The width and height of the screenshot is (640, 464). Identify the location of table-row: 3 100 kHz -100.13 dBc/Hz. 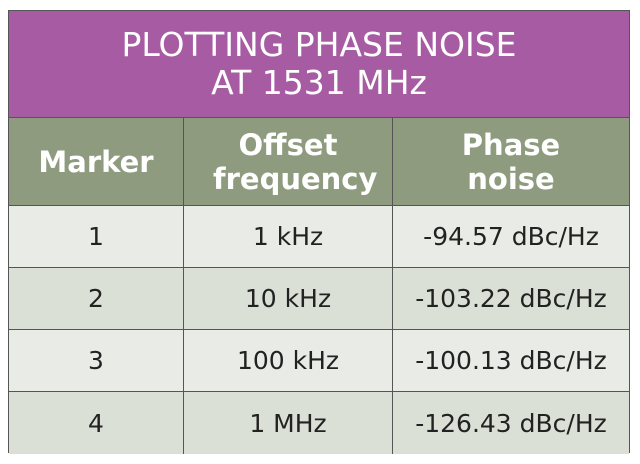
(319, 361).